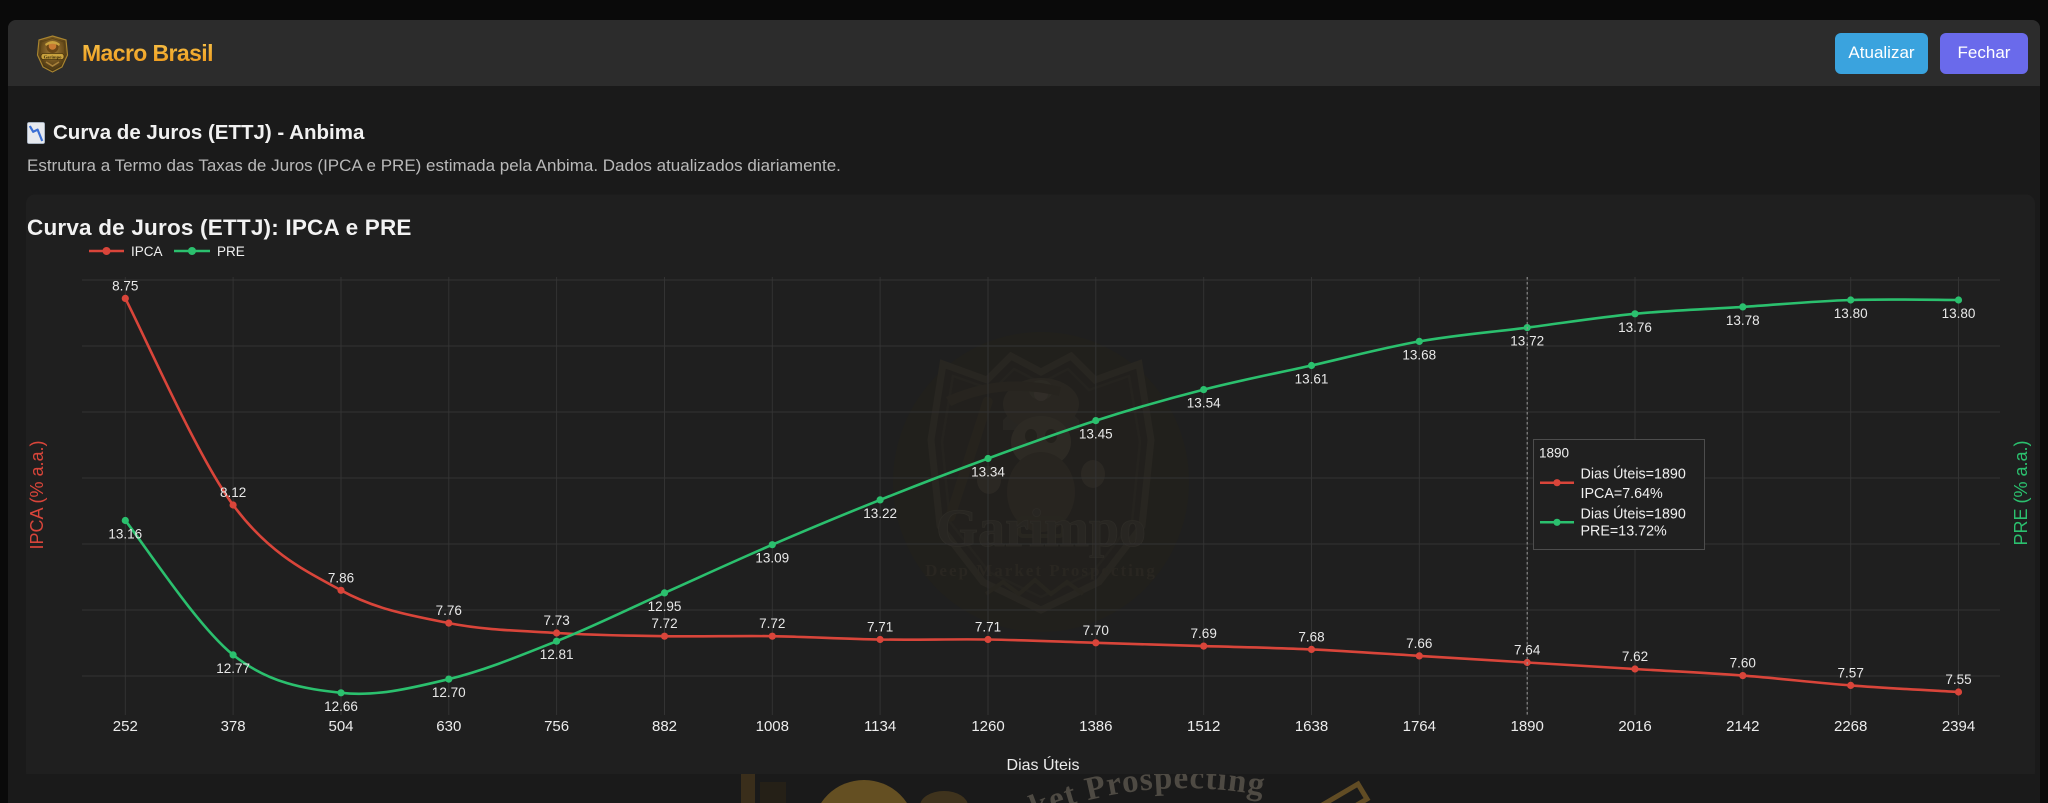 The height and width of the screenshot is (803, 2048). I want to click on svg-text: 12.66, so click(341, 706).